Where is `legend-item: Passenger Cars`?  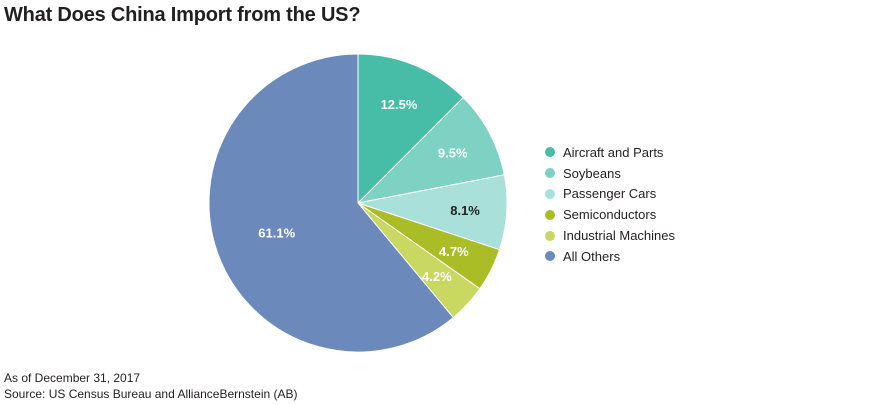
legend-item: Passenger Cars is located at coordinates (610, 194).